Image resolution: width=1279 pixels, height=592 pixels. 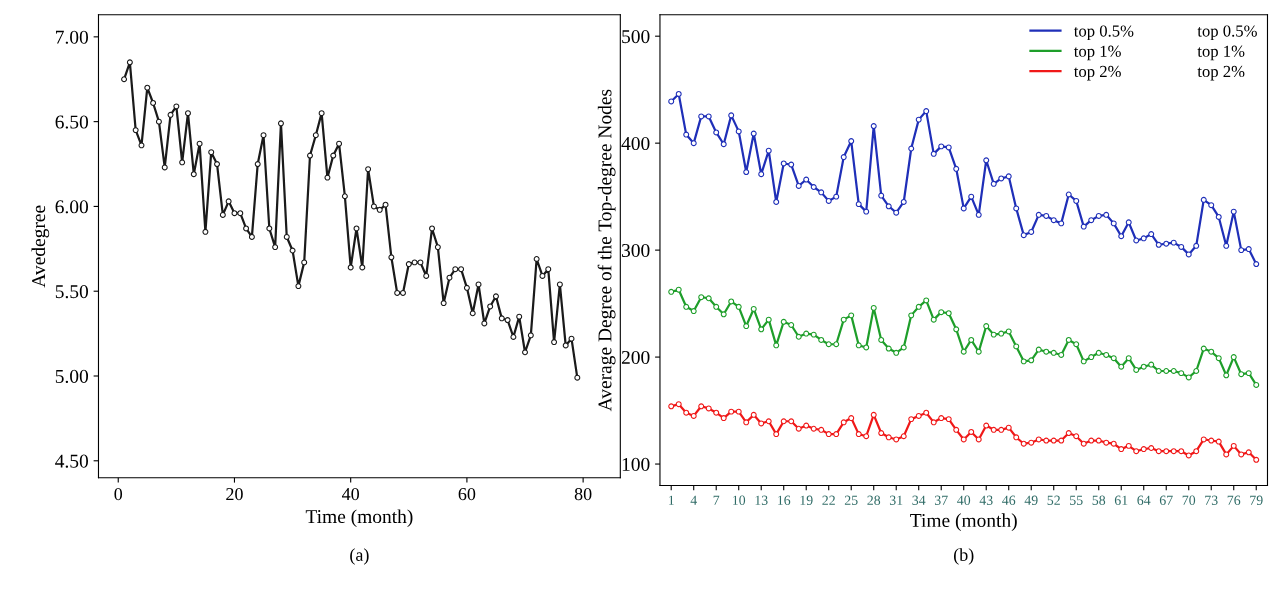 I want to click on x-tick-label: 13, so click(x=761, y=500).